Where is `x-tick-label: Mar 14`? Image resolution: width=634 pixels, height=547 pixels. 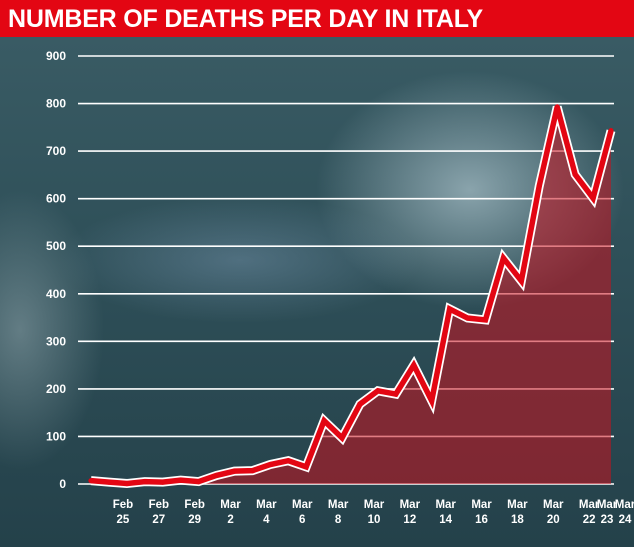
x-tick-label: Mar 14 is located at coordinates (445, 512).